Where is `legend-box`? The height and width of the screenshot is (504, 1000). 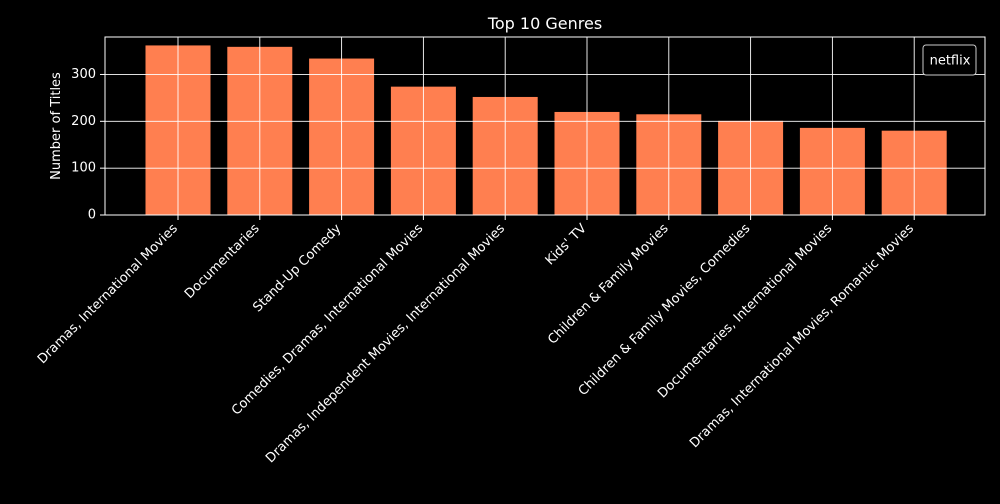
legend-box is located at coordinates (949, 60).